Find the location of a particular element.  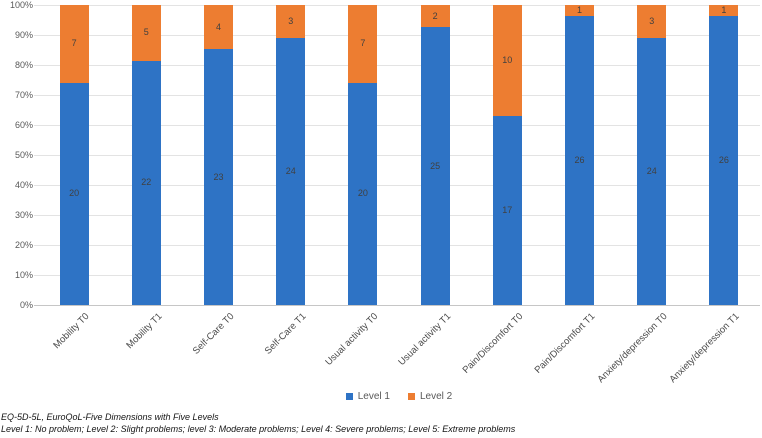

data-label: 24 is located at coordinates (290, 171).